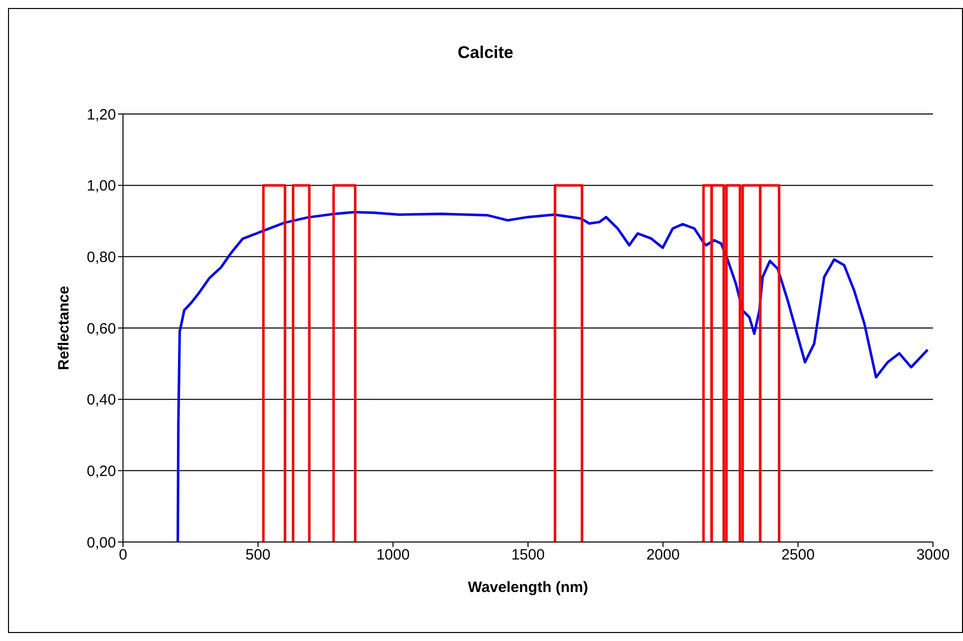 This screenshot has width=963, height=641. Describe the element at coordinates (528, 587) in the screenshot. I see `x-axis-title: Wavelength (nm)` at that location.